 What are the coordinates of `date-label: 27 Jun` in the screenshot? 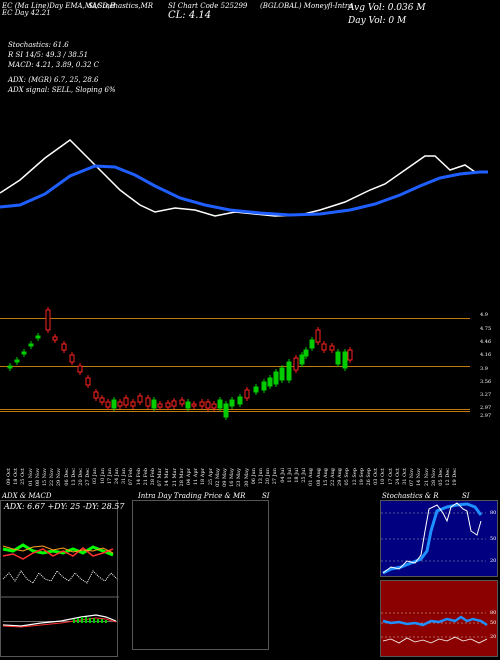 It's located at (275, 476).